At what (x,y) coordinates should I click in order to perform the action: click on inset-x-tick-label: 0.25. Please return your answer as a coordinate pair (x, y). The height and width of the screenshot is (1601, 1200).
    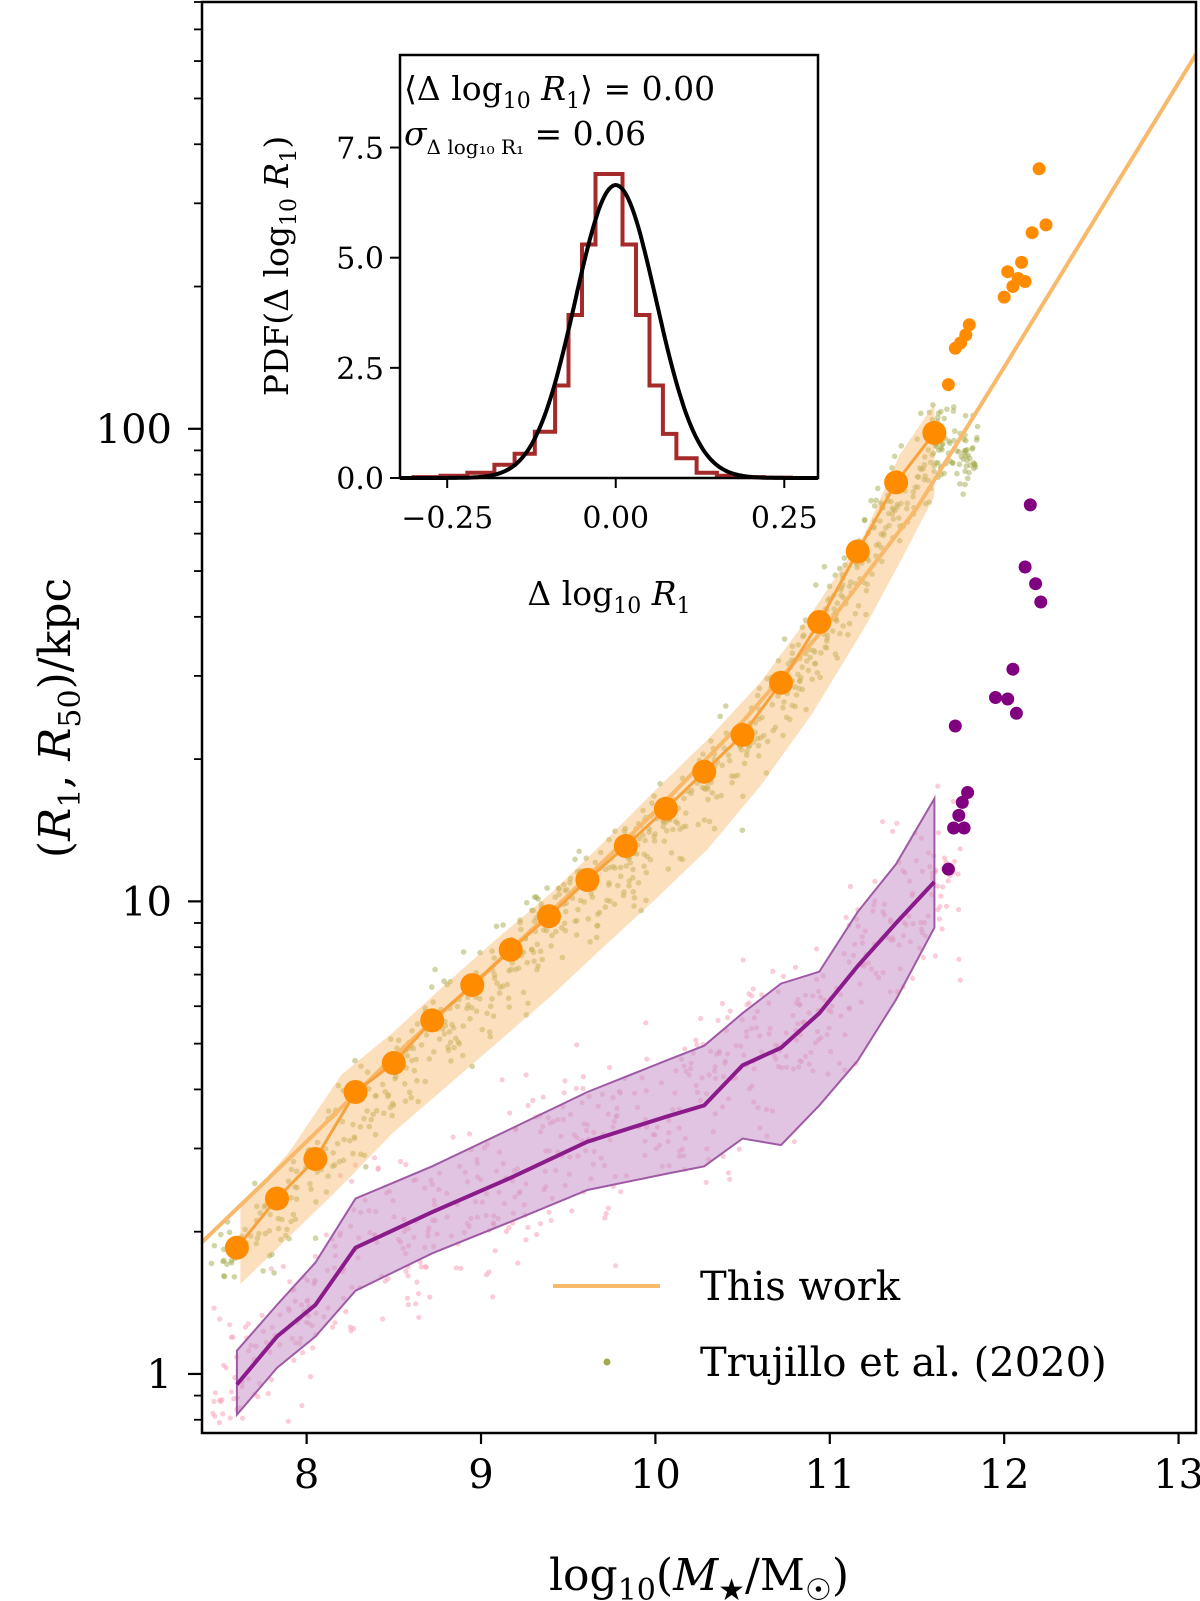
    Looking at the image, I should click on (784, 518).